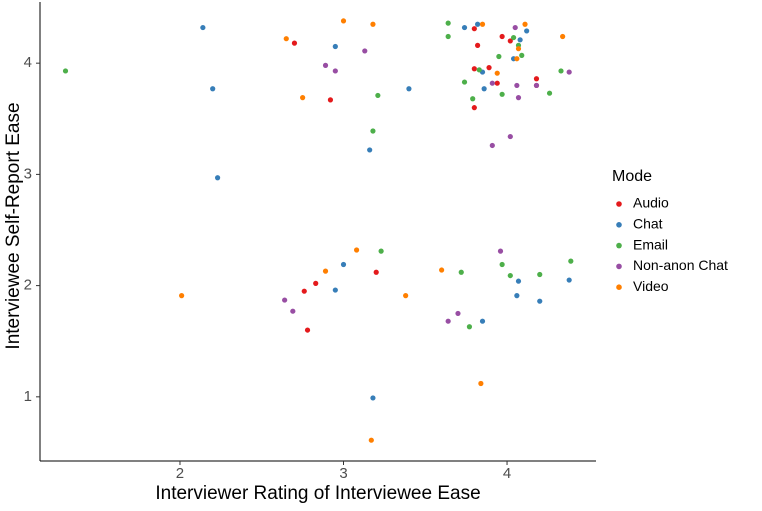 The width and height of the screenshot is (762, 511). What do you see at coordinates (28, 396) in the screenshot?
I see `y-tick-label: 1` at bounding box center [28, 396].